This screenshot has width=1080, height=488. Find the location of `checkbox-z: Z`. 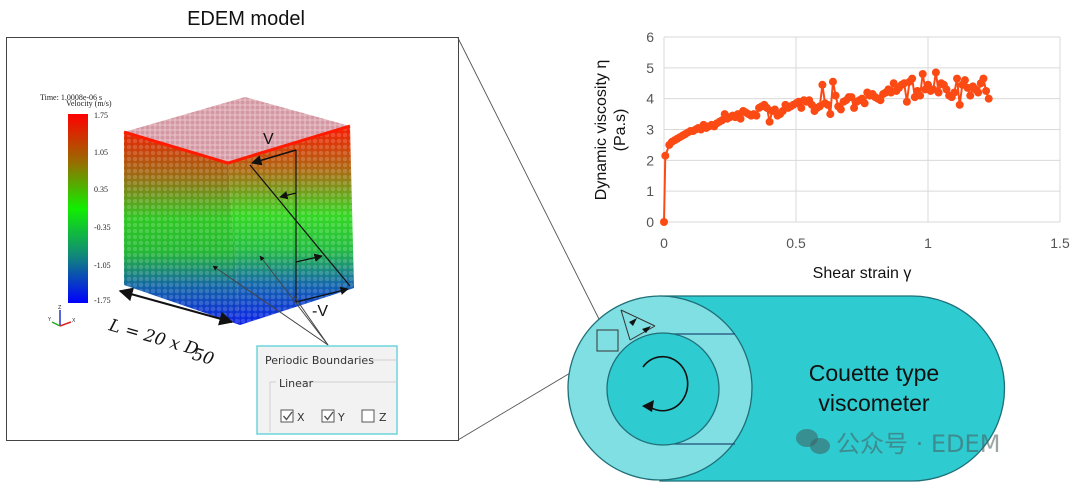

checkbox-z: Z is located at coordinates (374, 416).